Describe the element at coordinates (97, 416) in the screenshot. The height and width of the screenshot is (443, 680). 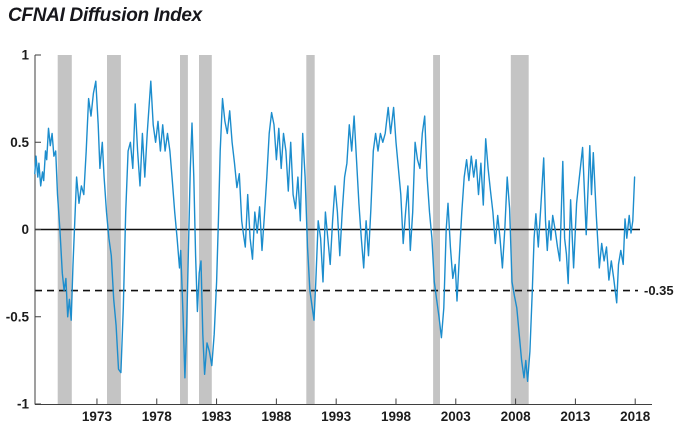
I see `x-tick-label: 1973` at that location.